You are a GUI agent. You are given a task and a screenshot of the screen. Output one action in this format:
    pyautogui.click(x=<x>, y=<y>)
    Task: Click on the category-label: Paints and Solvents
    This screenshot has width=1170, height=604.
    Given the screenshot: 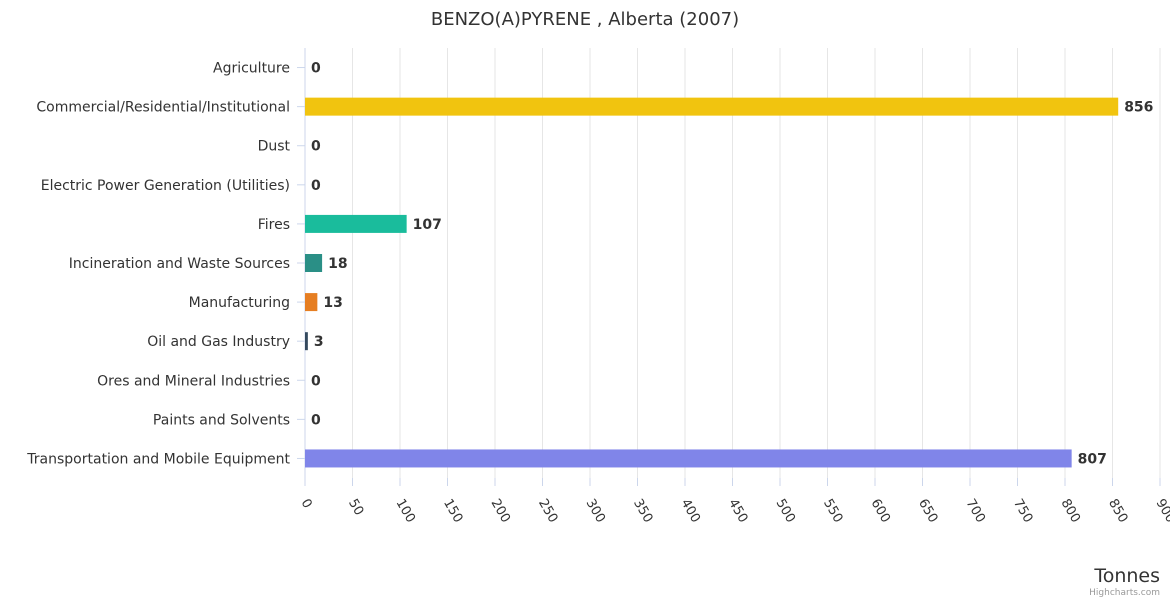 What is the action you would take?
    pyautogui.click(x=221, y=420)
    